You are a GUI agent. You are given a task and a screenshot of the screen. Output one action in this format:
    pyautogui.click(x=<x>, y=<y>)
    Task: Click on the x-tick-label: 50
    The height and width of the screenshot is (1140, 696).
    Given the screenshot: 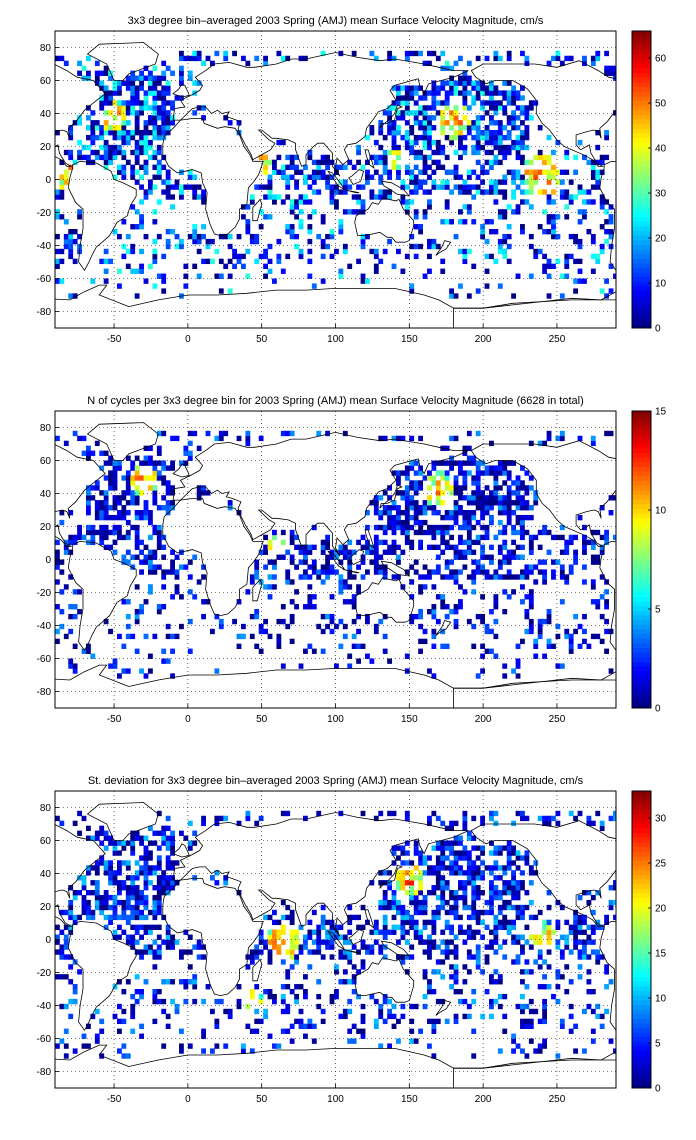 What is the action you would take?
    pyautogui.click(x=262, y=719)
    